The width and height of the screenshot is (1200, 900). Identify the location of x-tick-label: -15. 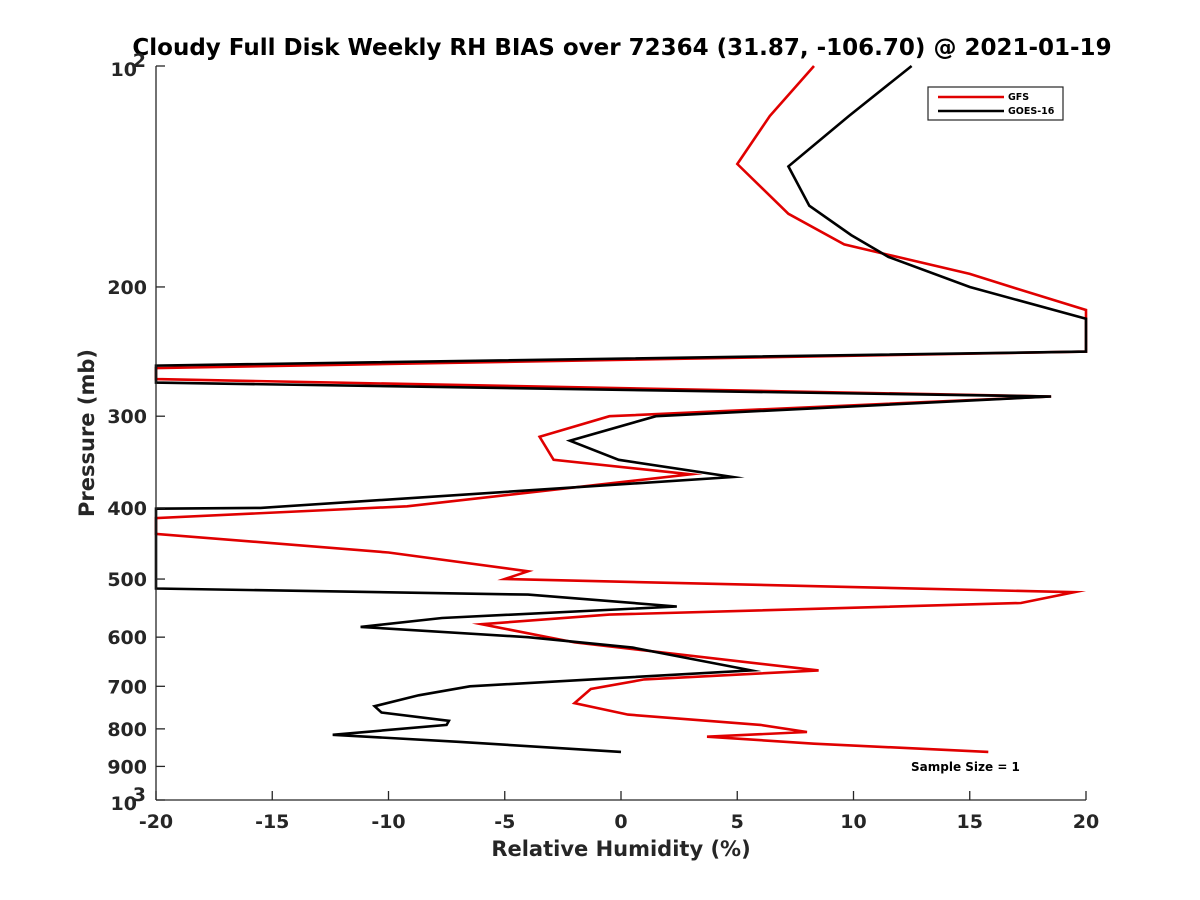
(272, 822).